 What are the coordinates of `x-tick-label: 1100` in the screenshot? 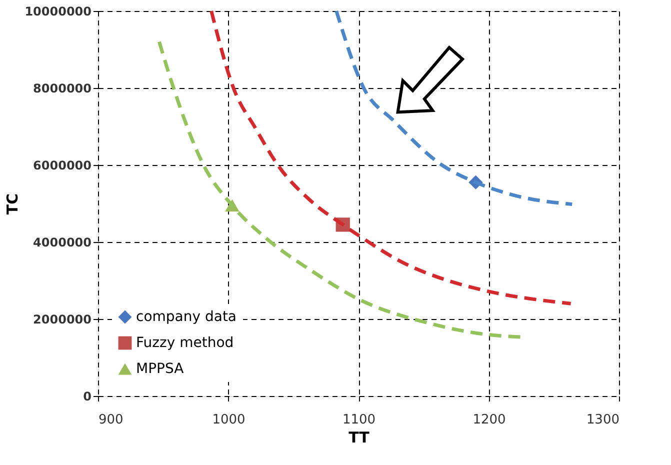 It's located at (359, 420).